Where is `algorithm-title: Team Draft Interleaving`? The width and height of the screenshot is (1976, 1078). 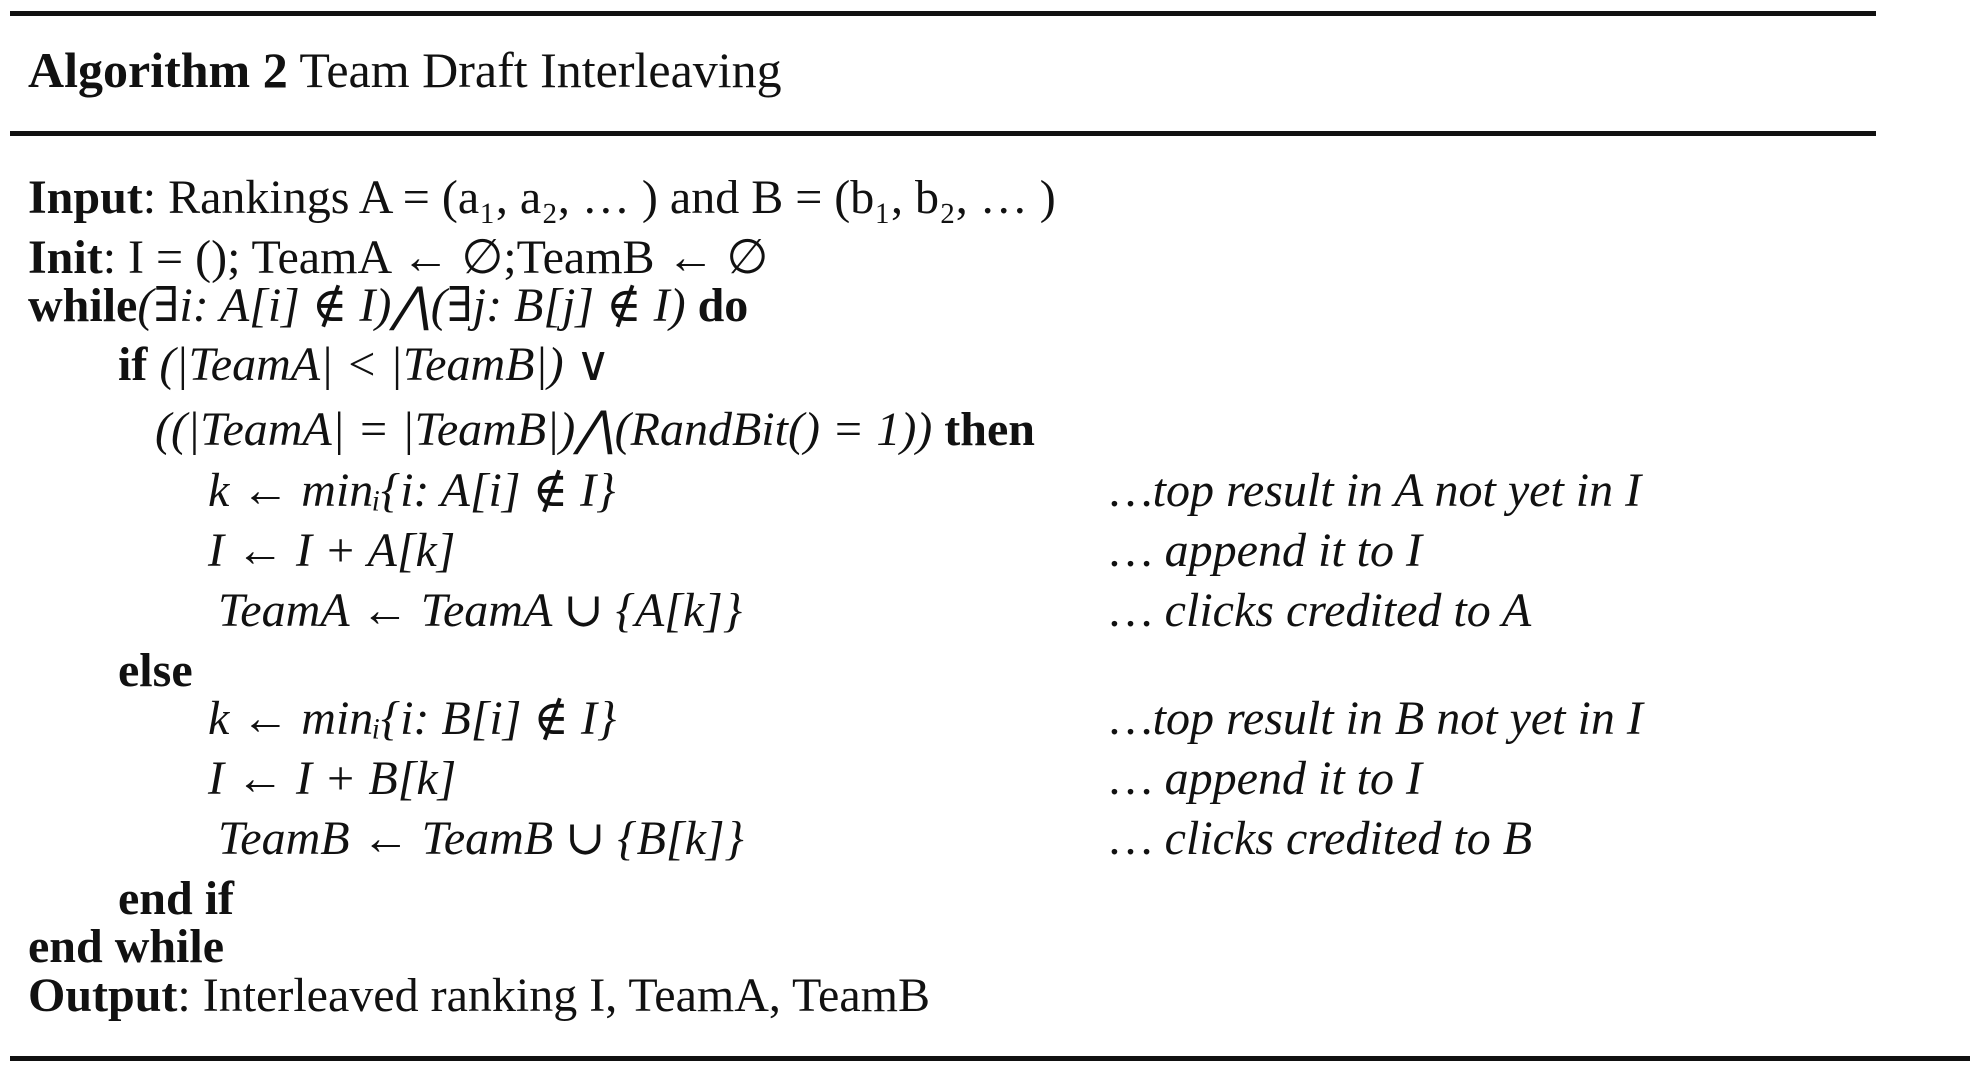 algorithm-title: Team Draft Interleaving is located at coordinates (540, 70).